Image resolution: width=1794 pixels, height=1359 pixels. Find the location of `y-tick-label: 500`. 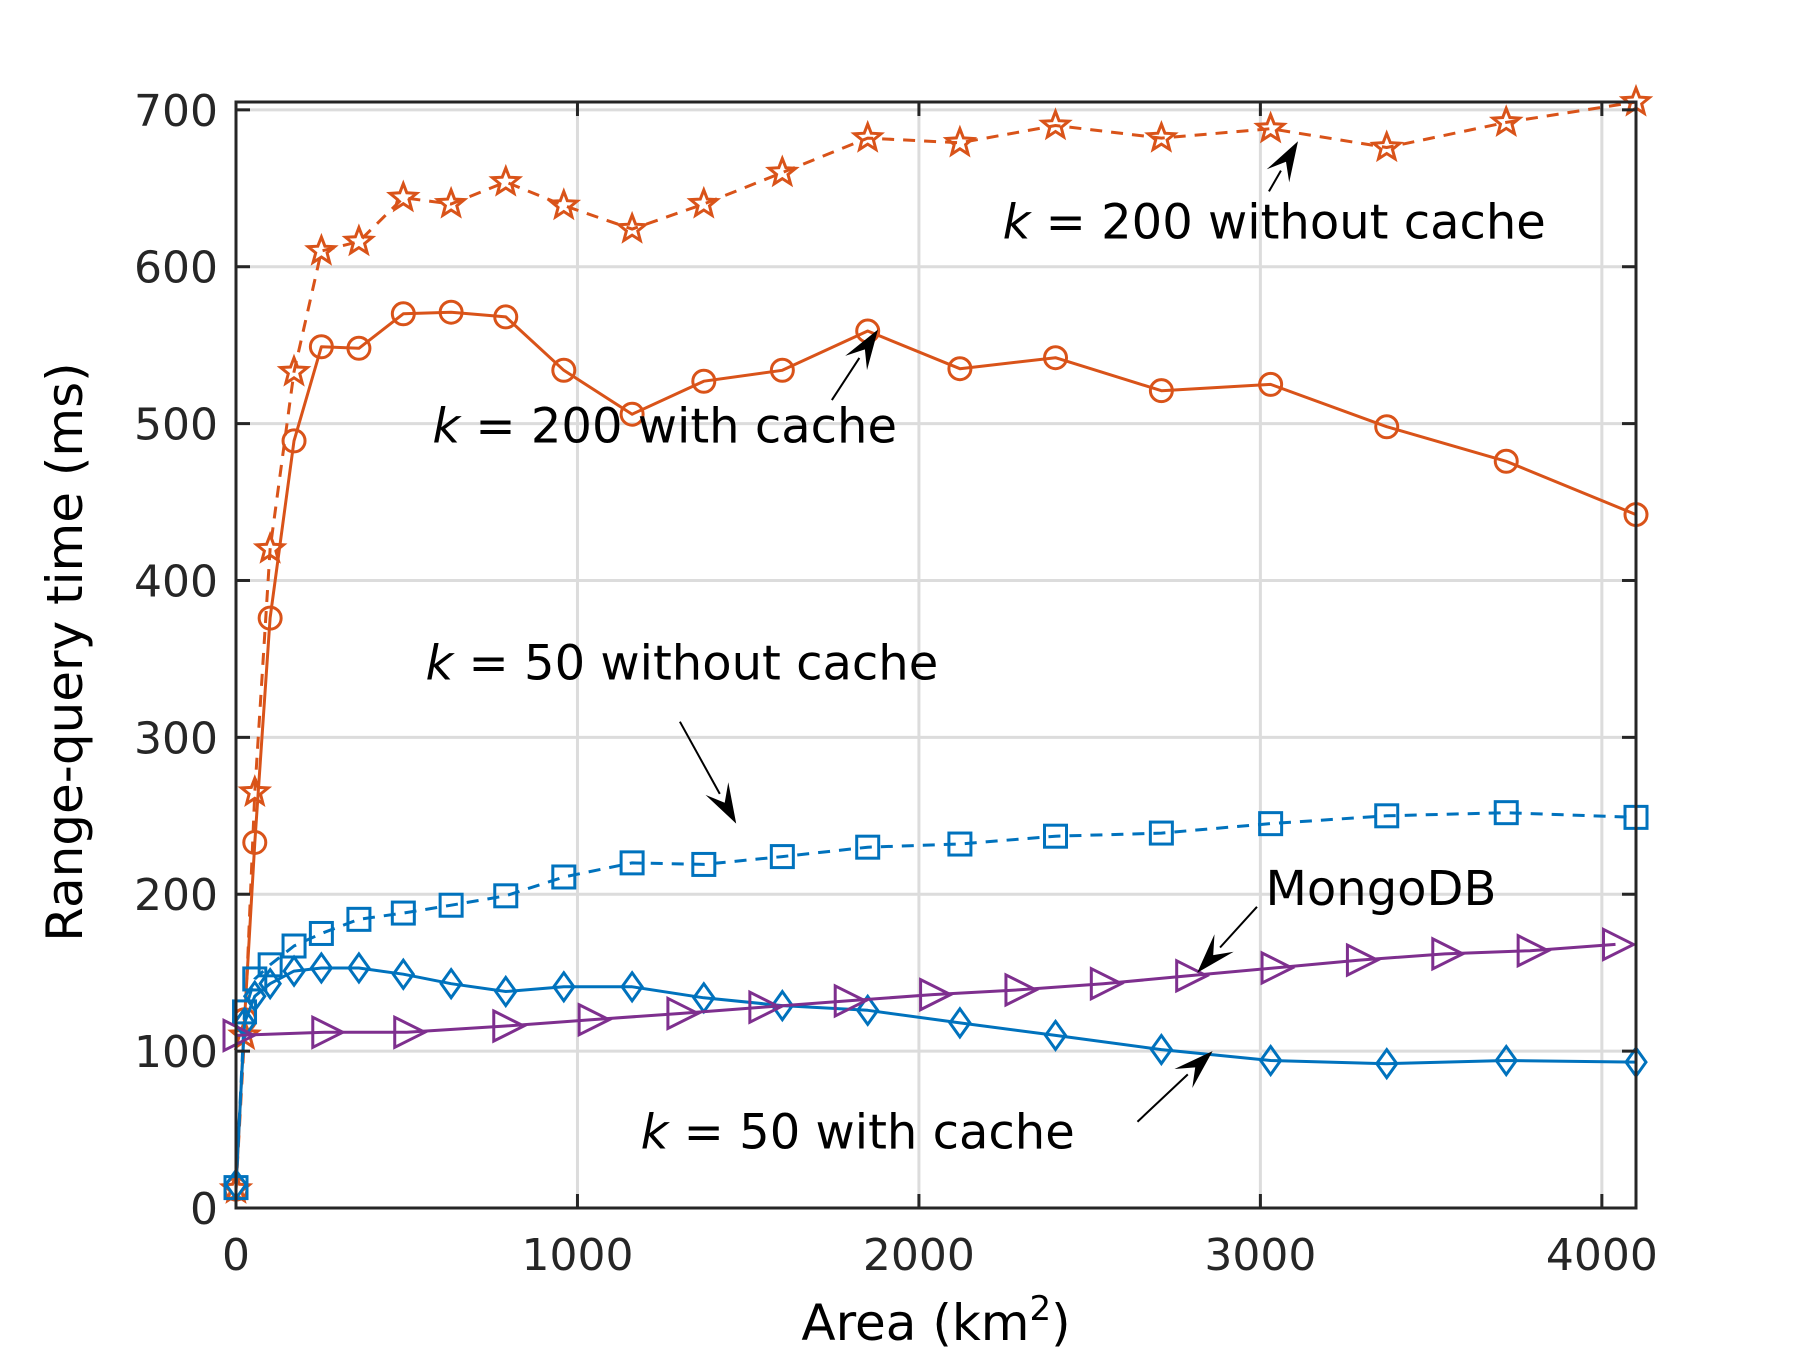

y-tick-label: 500 is located at coordinates (176, 425).